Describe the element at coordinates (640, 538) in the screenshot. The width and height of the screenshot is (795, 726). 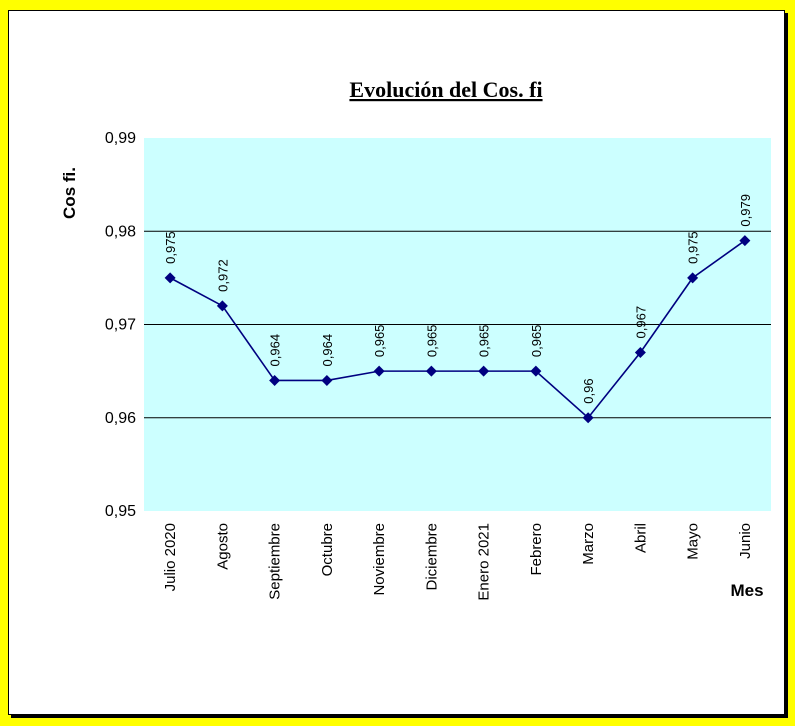
I see `x-category-label: Abril` at that location.